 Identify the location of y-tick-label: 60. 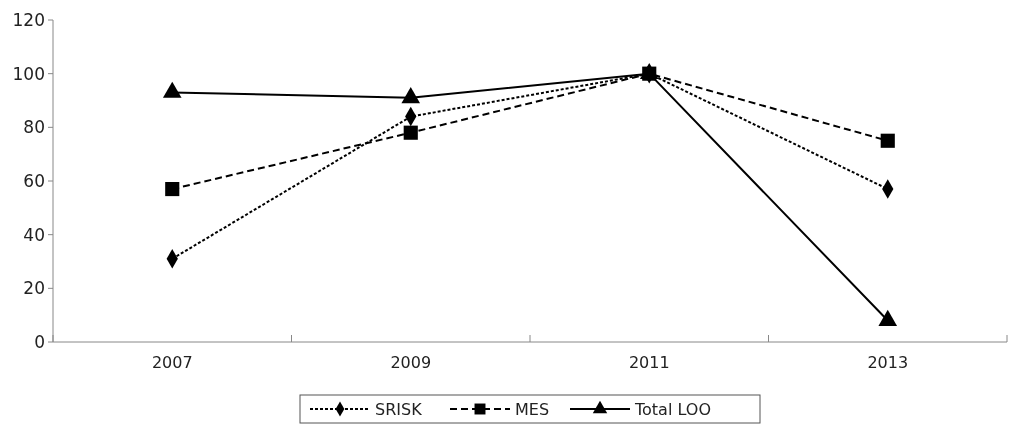
(34, 180).